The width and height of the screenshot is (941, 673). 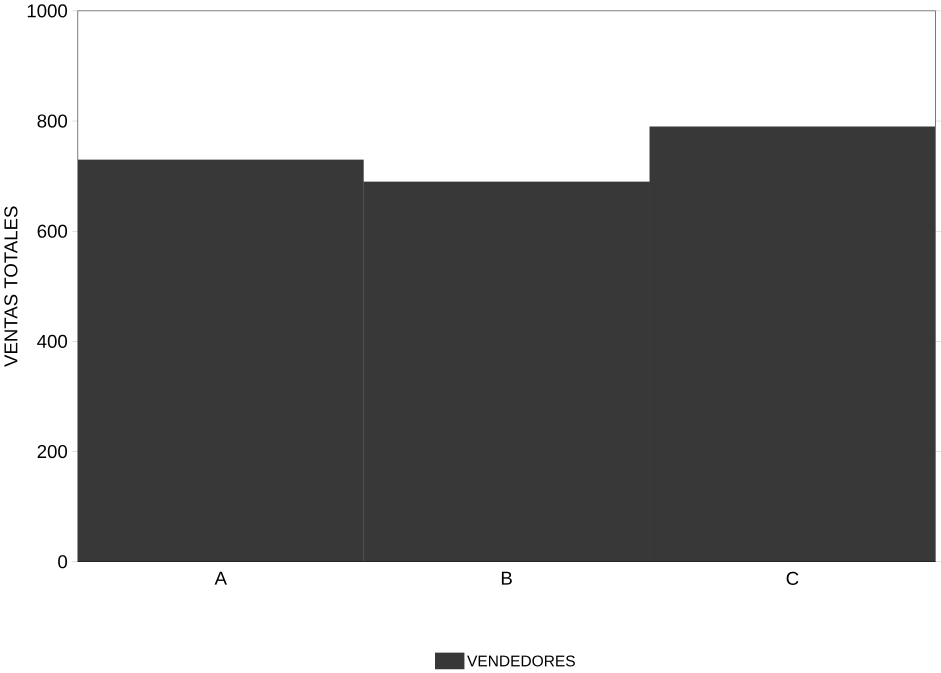 What do you see at coordinates (52, 341) in the screenshot?
I see `y-tick-label: 400` at bounding box center [52, 341].